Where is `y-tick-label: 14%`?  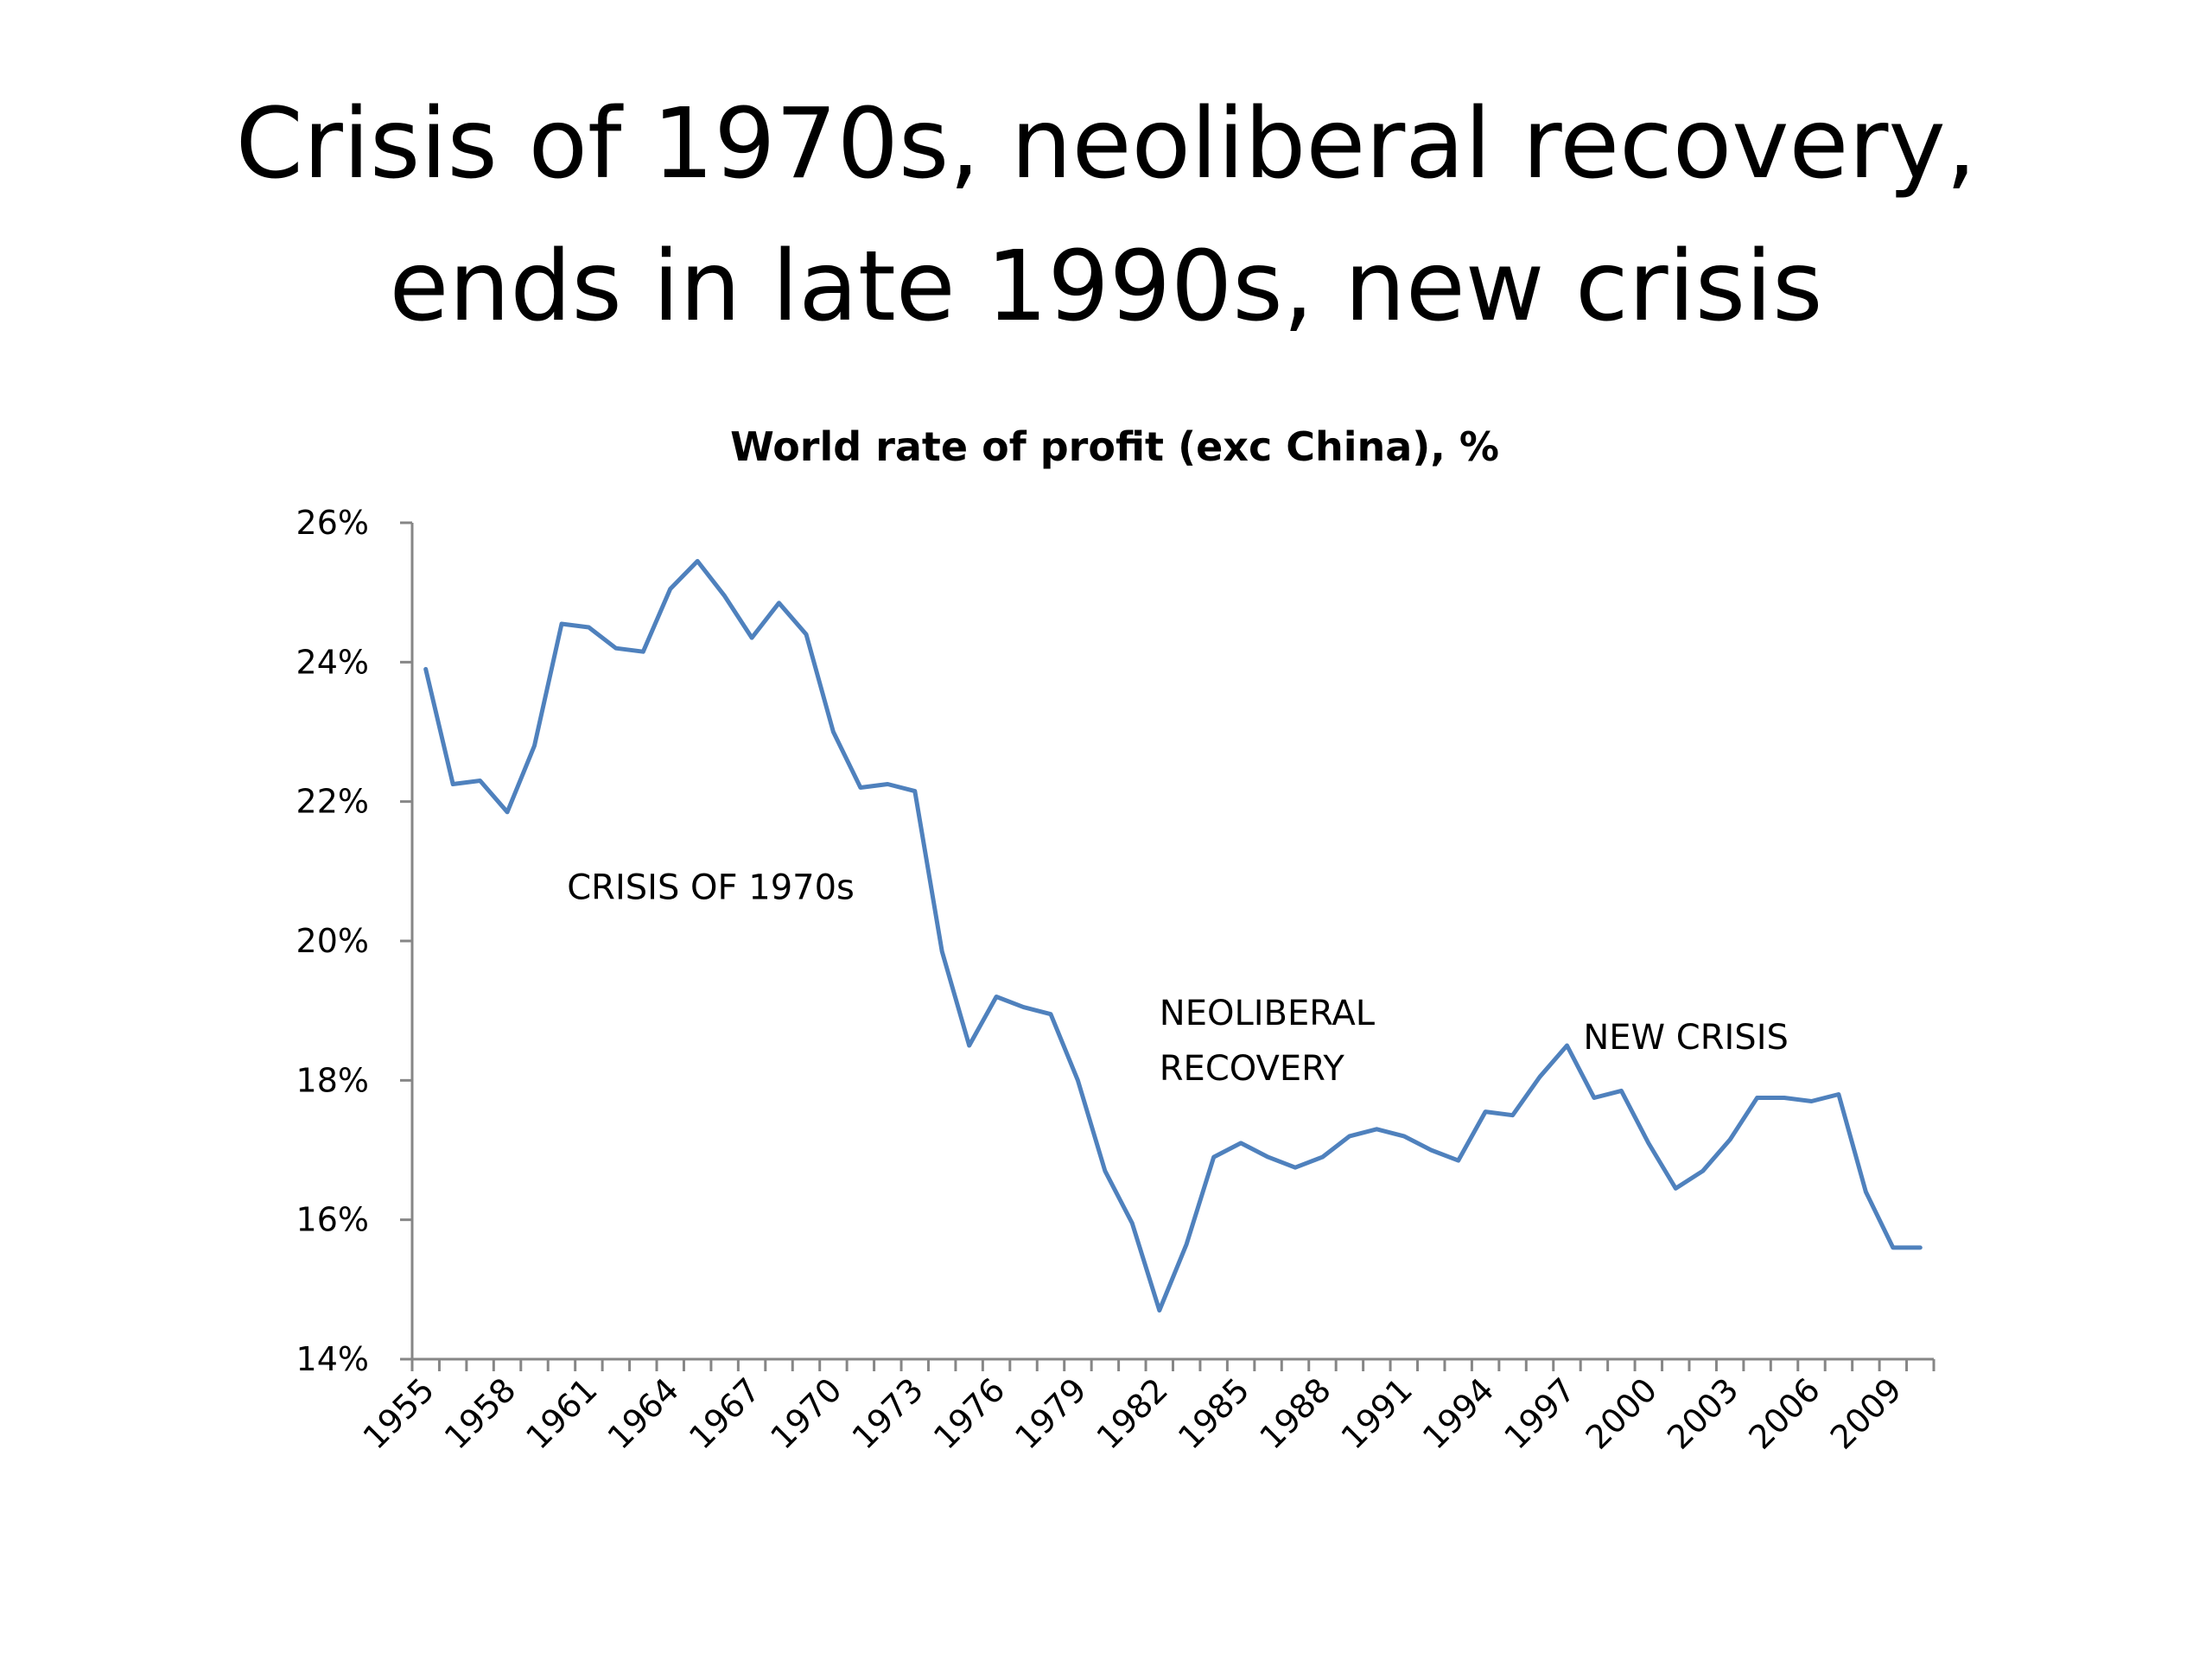
y-tick-label: 14% is located at coordinates (332, 1359).